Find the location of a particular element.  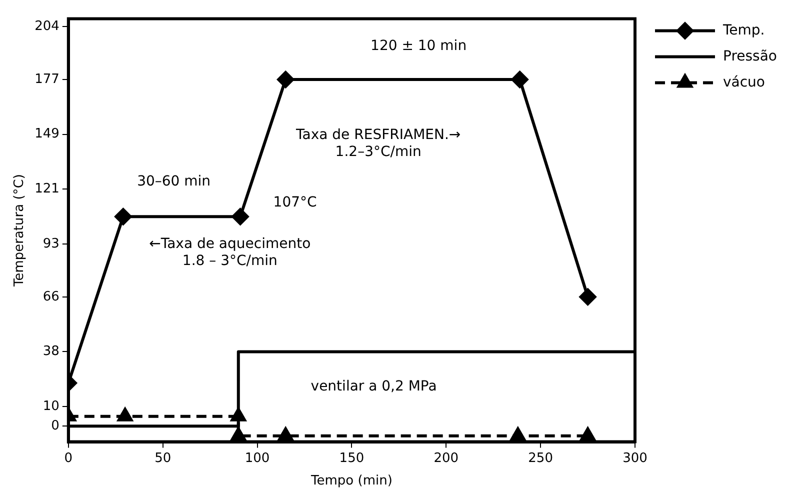

legend-label: Pressão is located at coordinates (750, 56).